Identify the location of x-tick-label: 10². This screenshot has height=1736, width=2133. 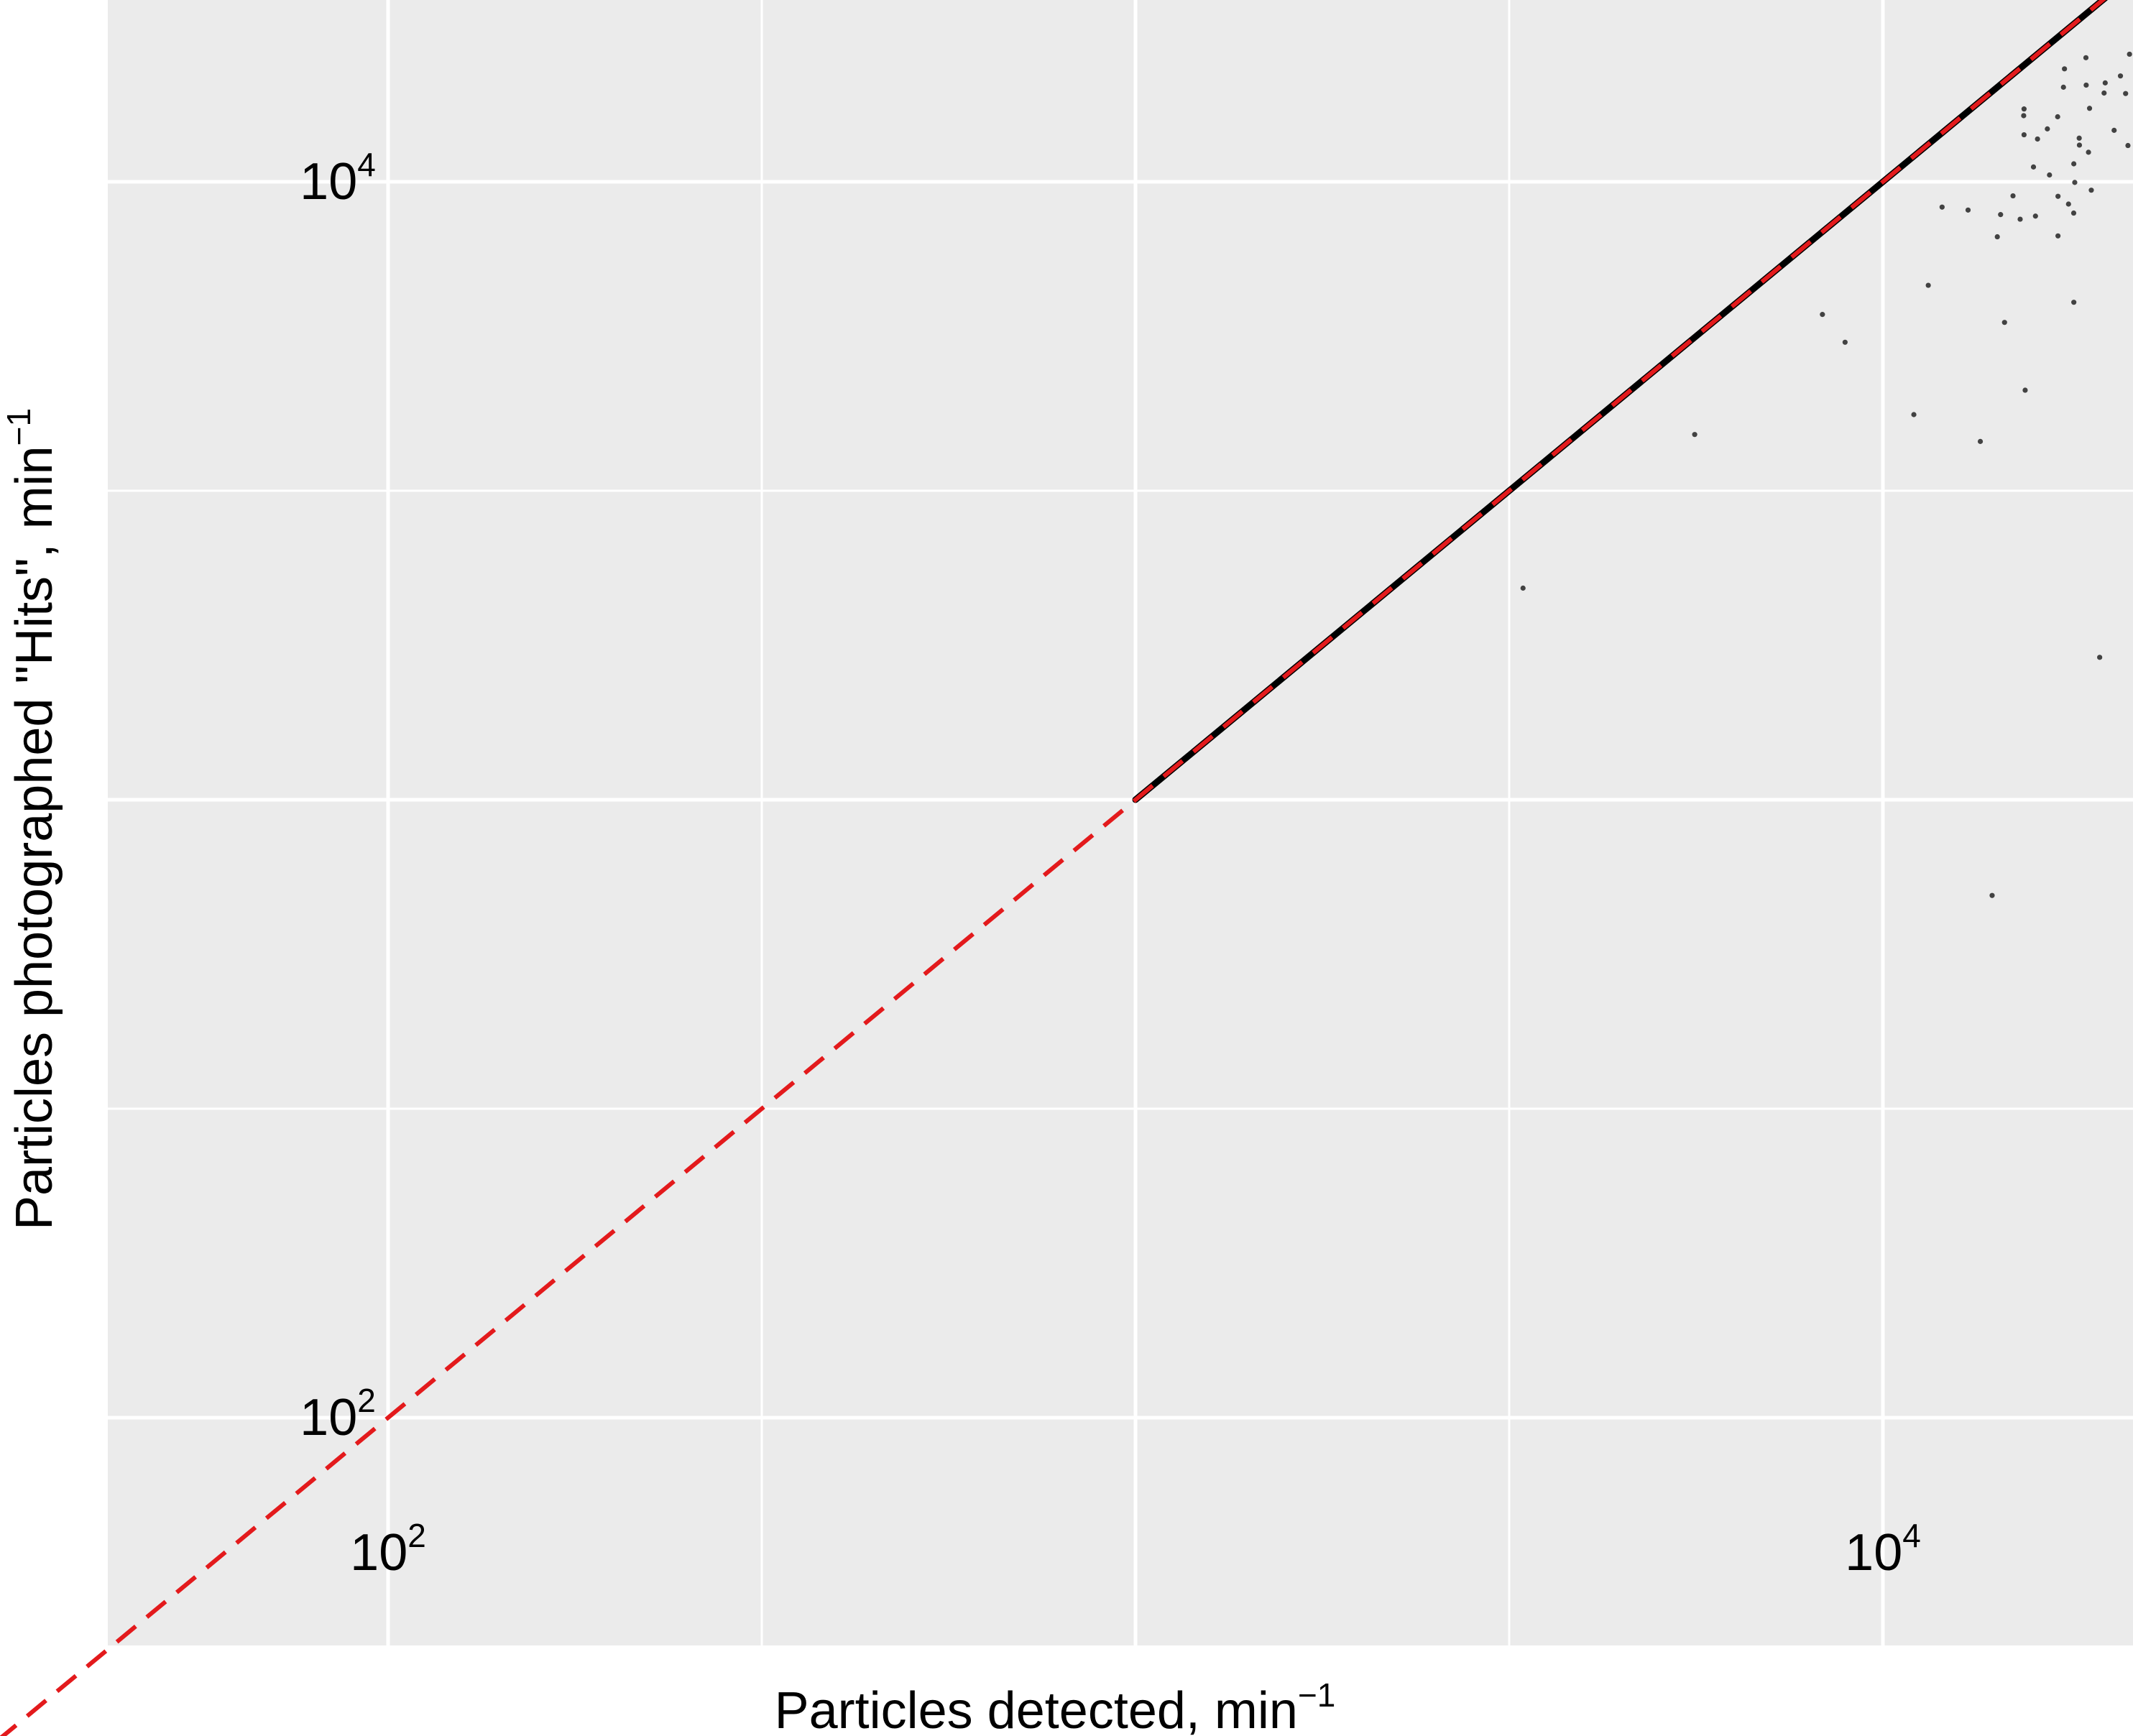
(388, 1549).